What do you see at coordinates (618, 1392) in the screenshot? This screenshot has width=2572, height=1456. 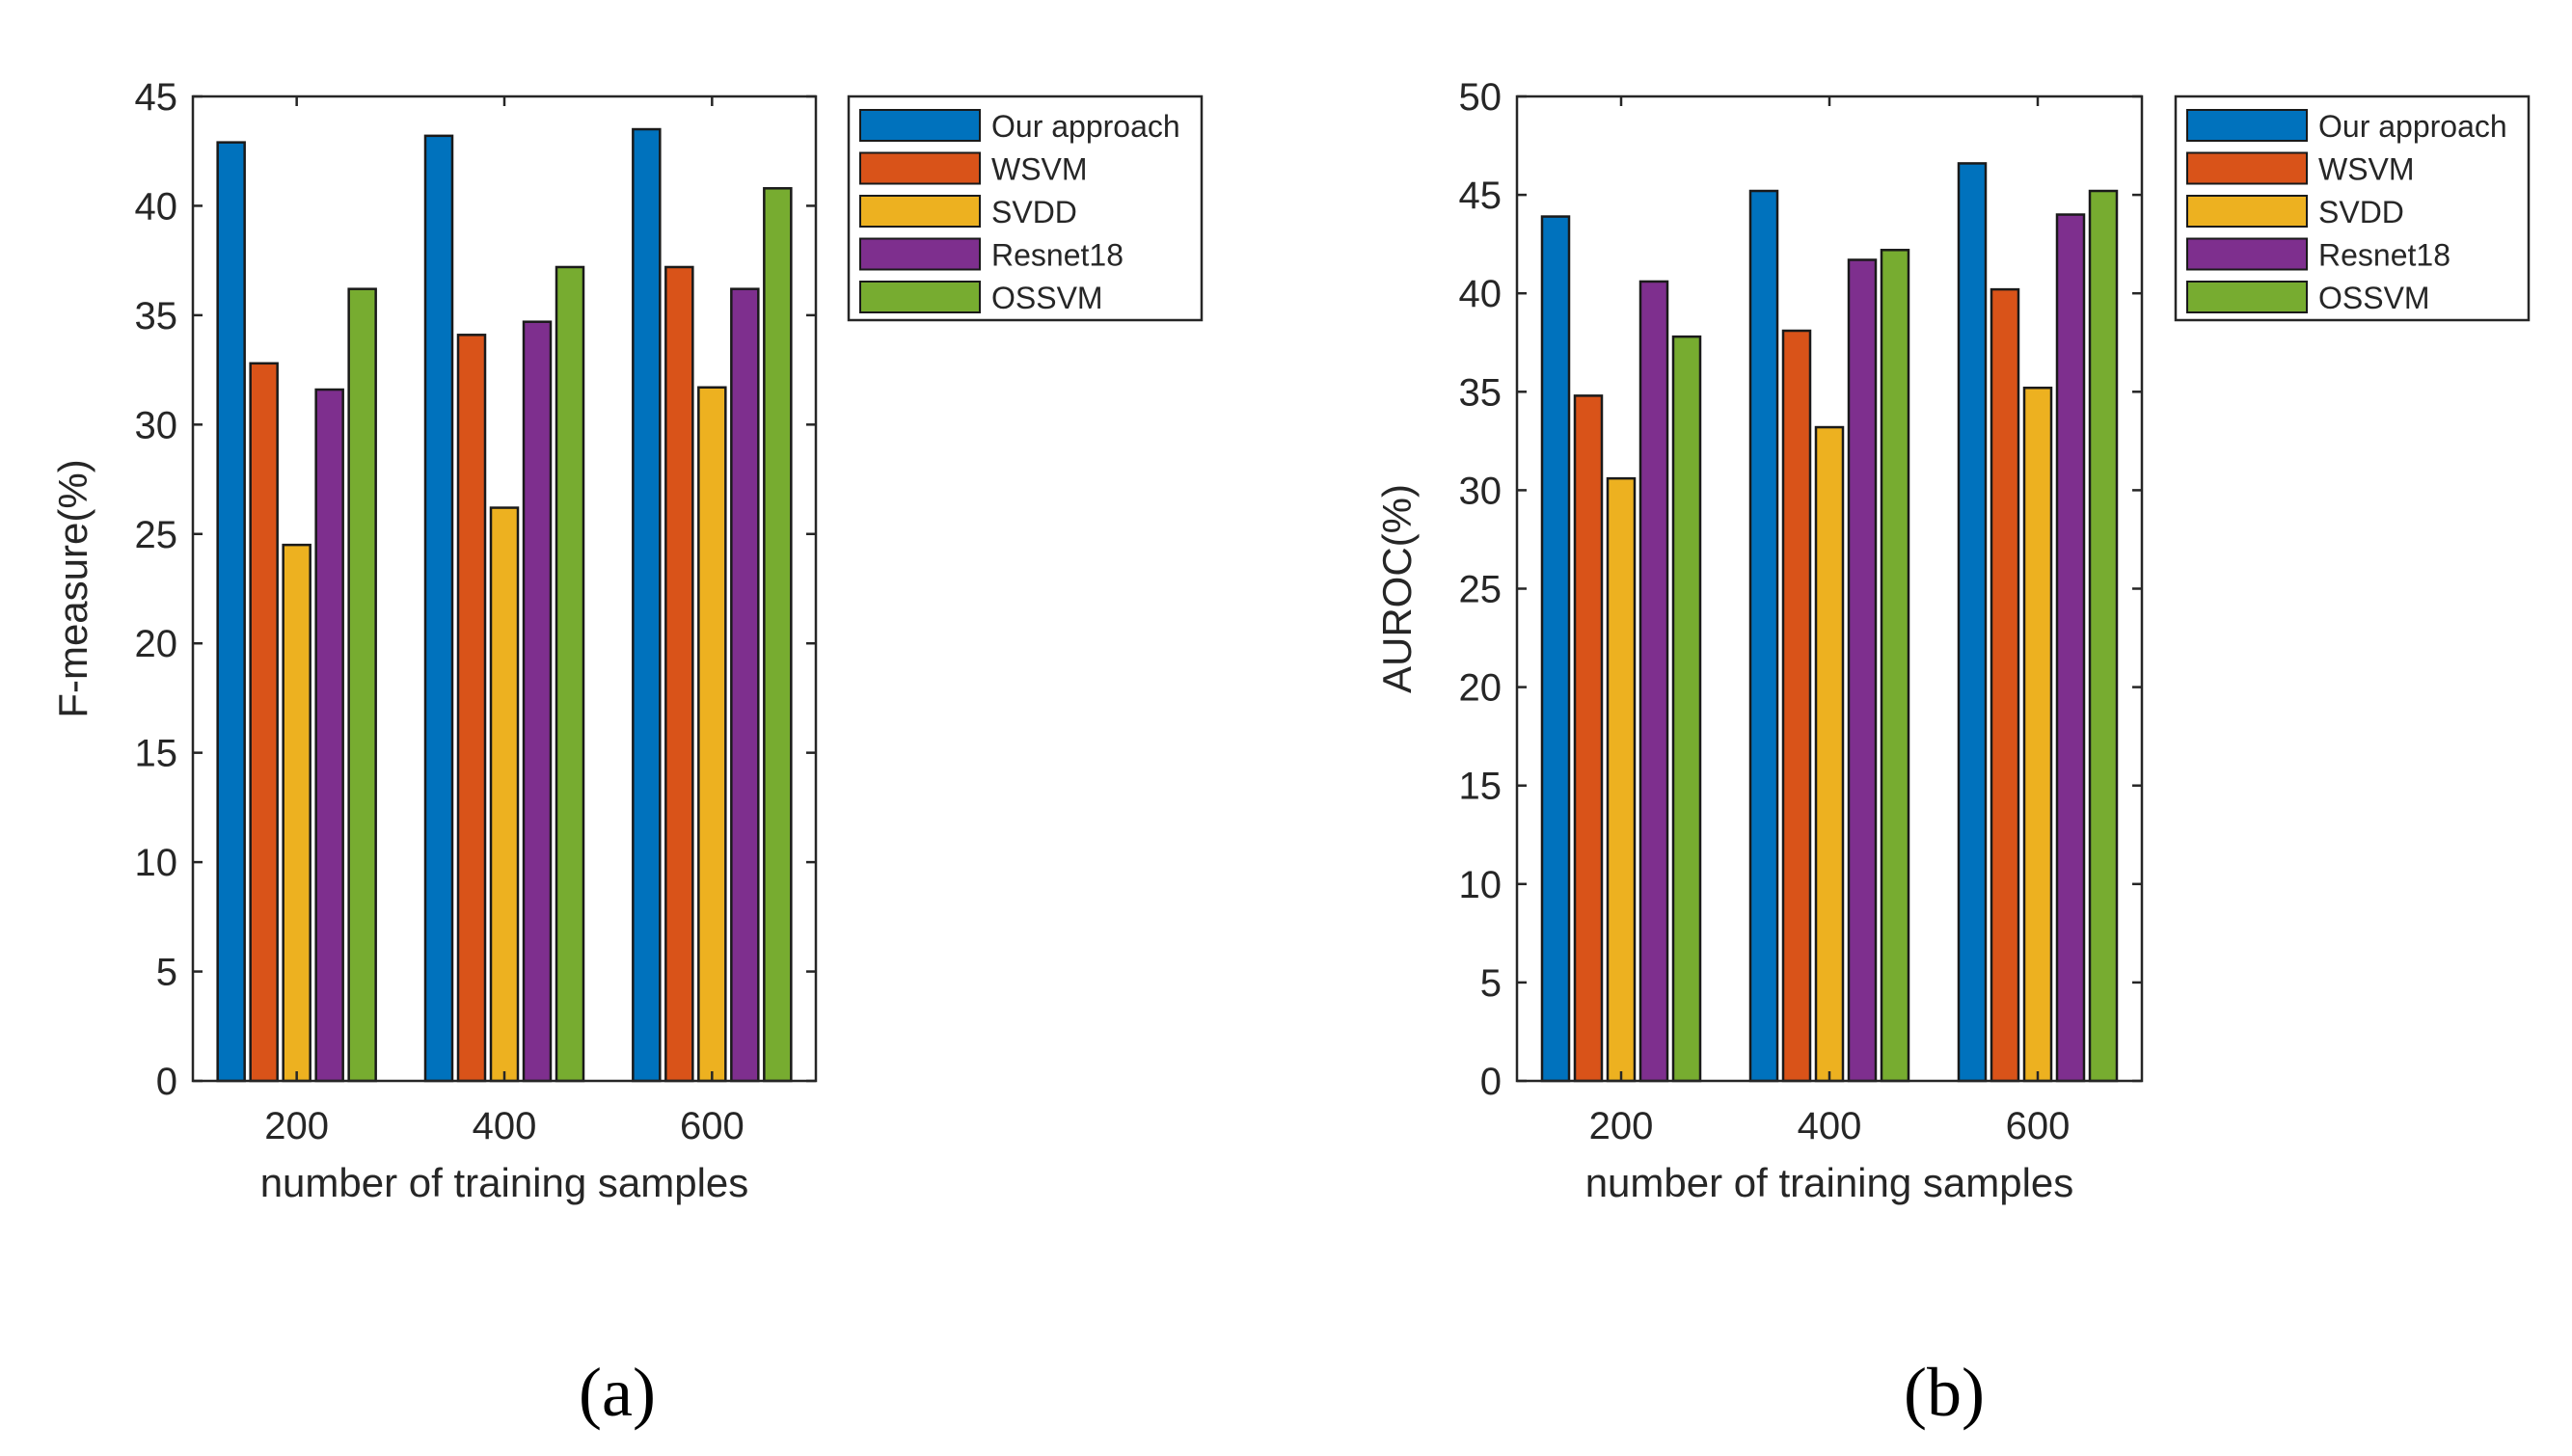 I see `panel-label: (a)` at bounding box center [618, 1392].